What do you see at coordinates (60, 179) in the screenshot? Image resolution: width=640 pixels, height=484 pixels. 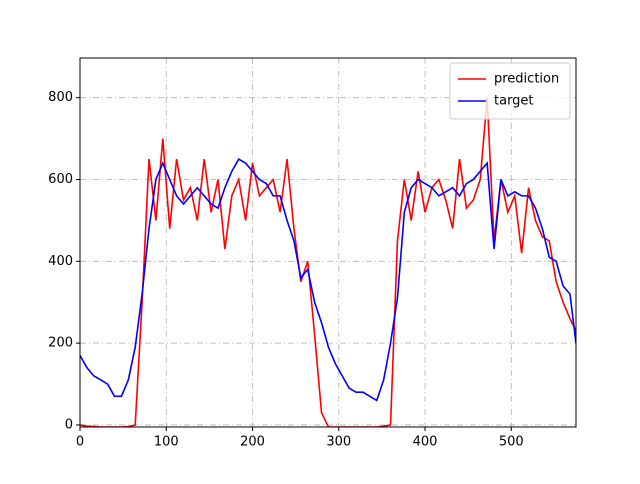 I see `y-tick-label: 600` at bounding box center [60, 179].